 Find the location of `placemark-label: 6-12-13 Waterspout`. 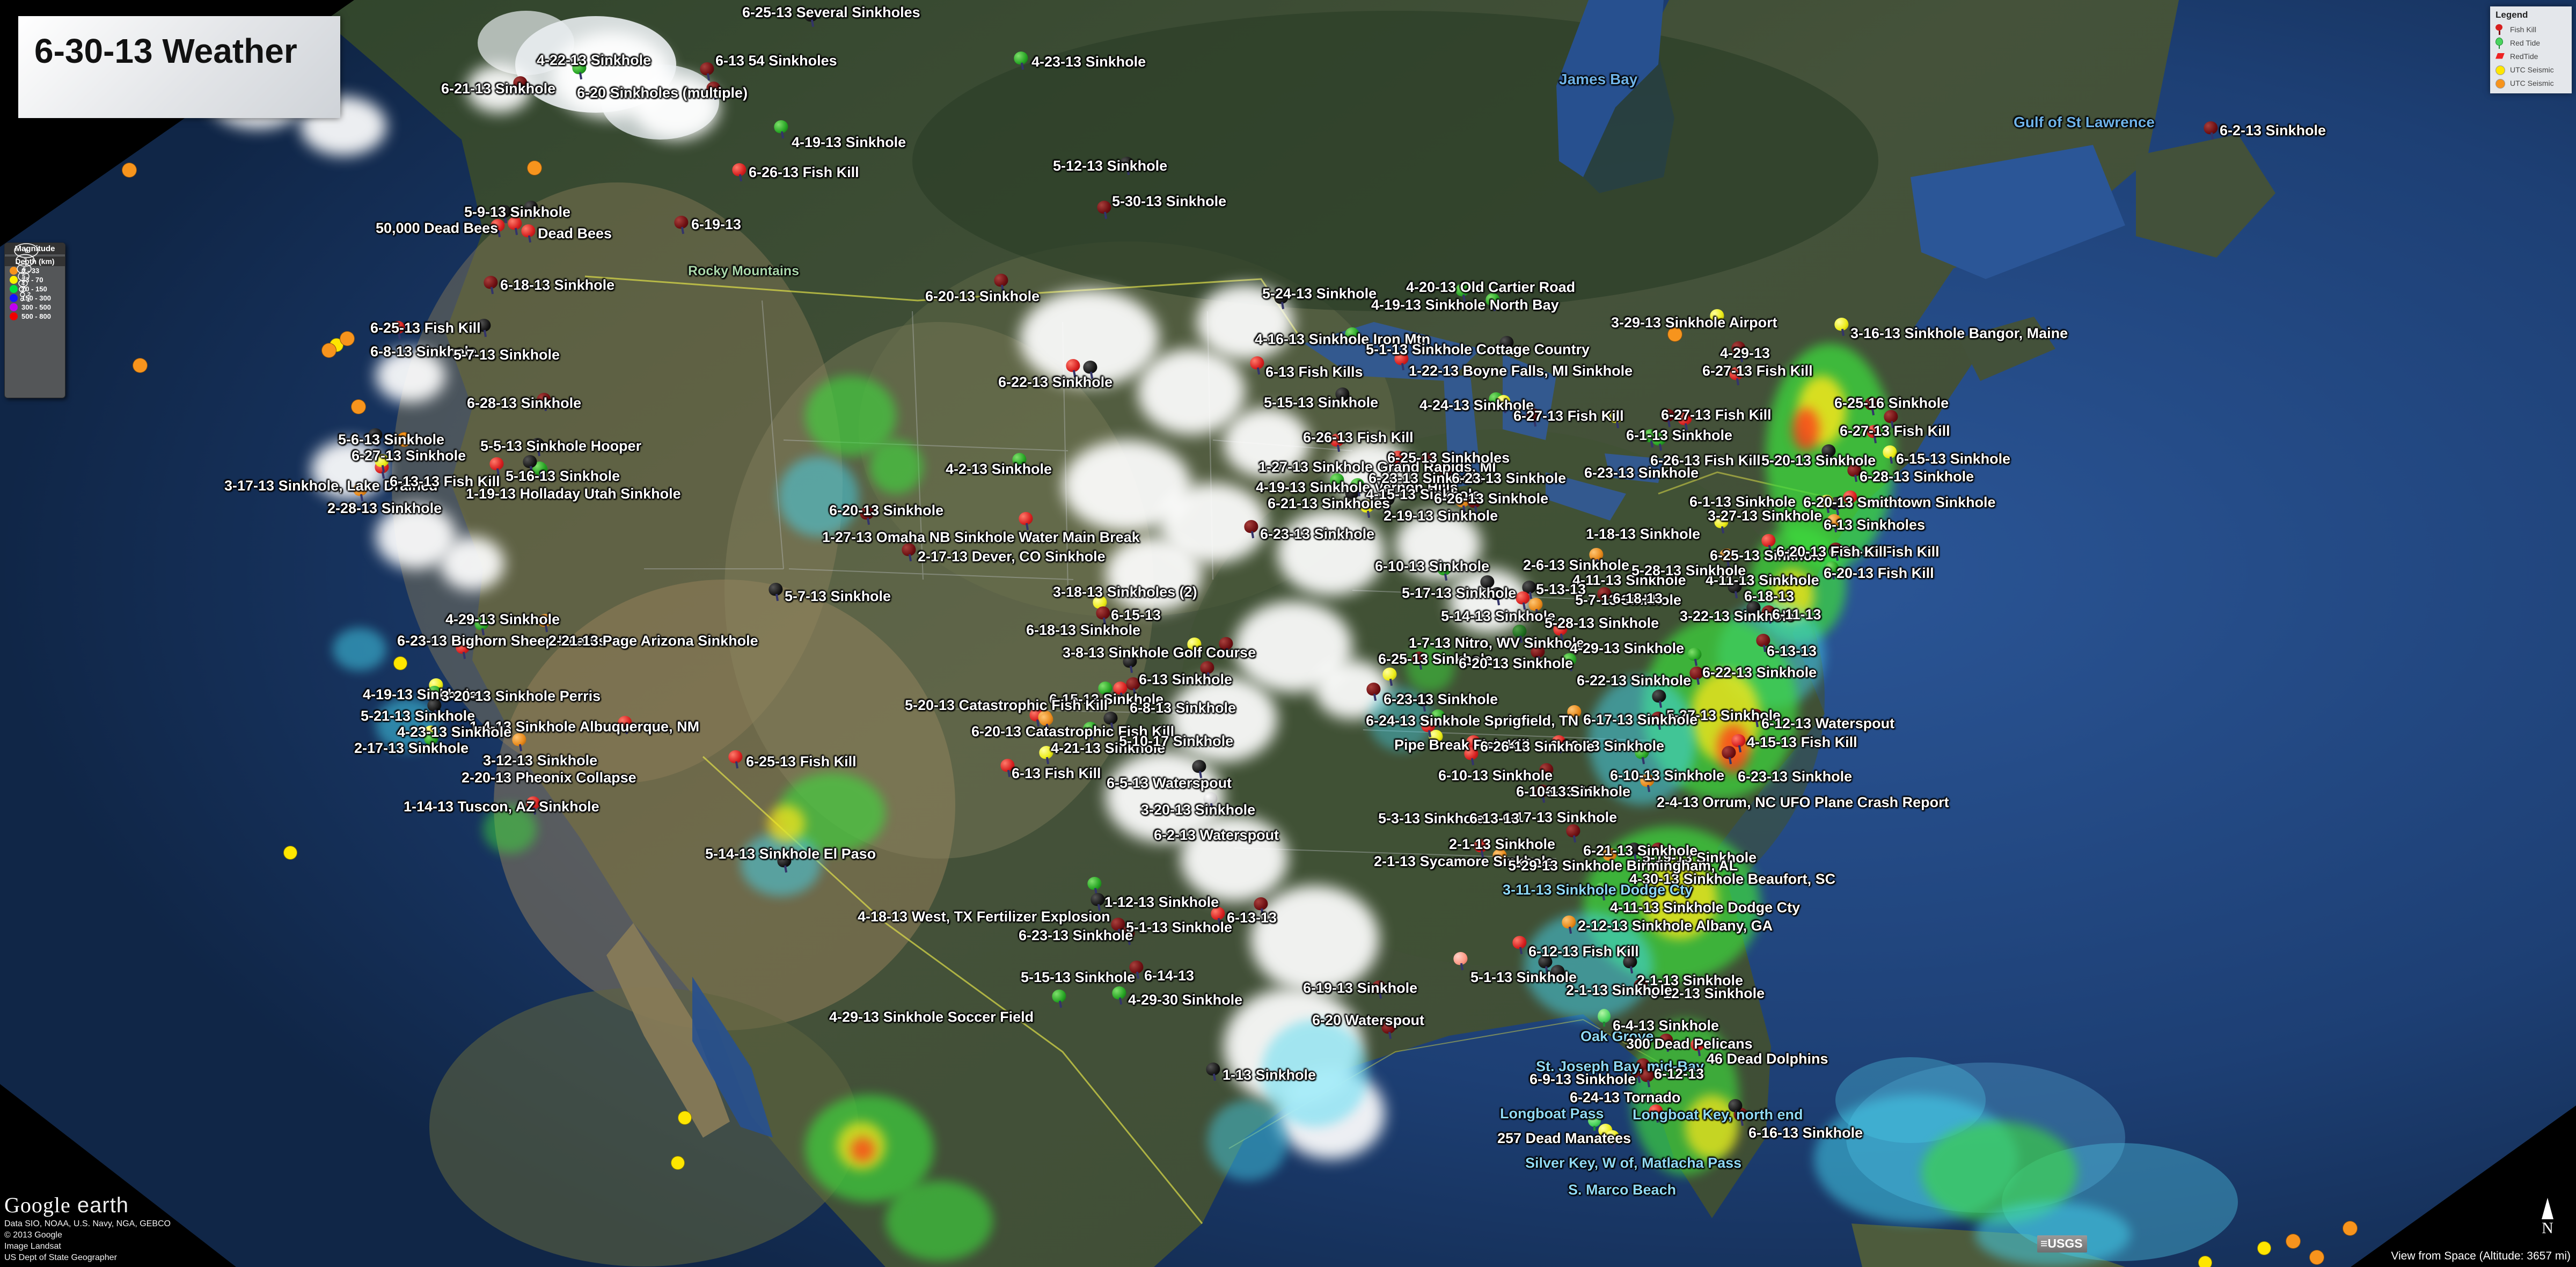

placemark-label: 6-12-13 Waterspout is located at coordinates (1828, 723).